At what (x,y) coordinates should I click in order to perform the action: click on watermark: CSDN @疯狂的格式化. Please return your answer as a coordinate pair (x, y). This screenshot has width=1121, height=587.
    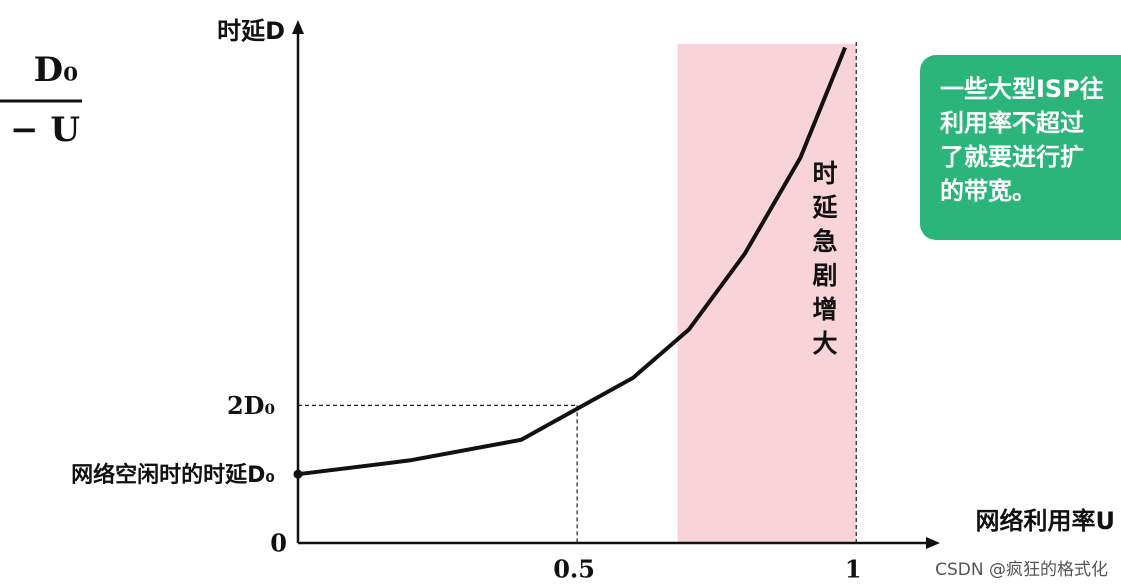
    Looking at the image, I should click on (1021, 570).